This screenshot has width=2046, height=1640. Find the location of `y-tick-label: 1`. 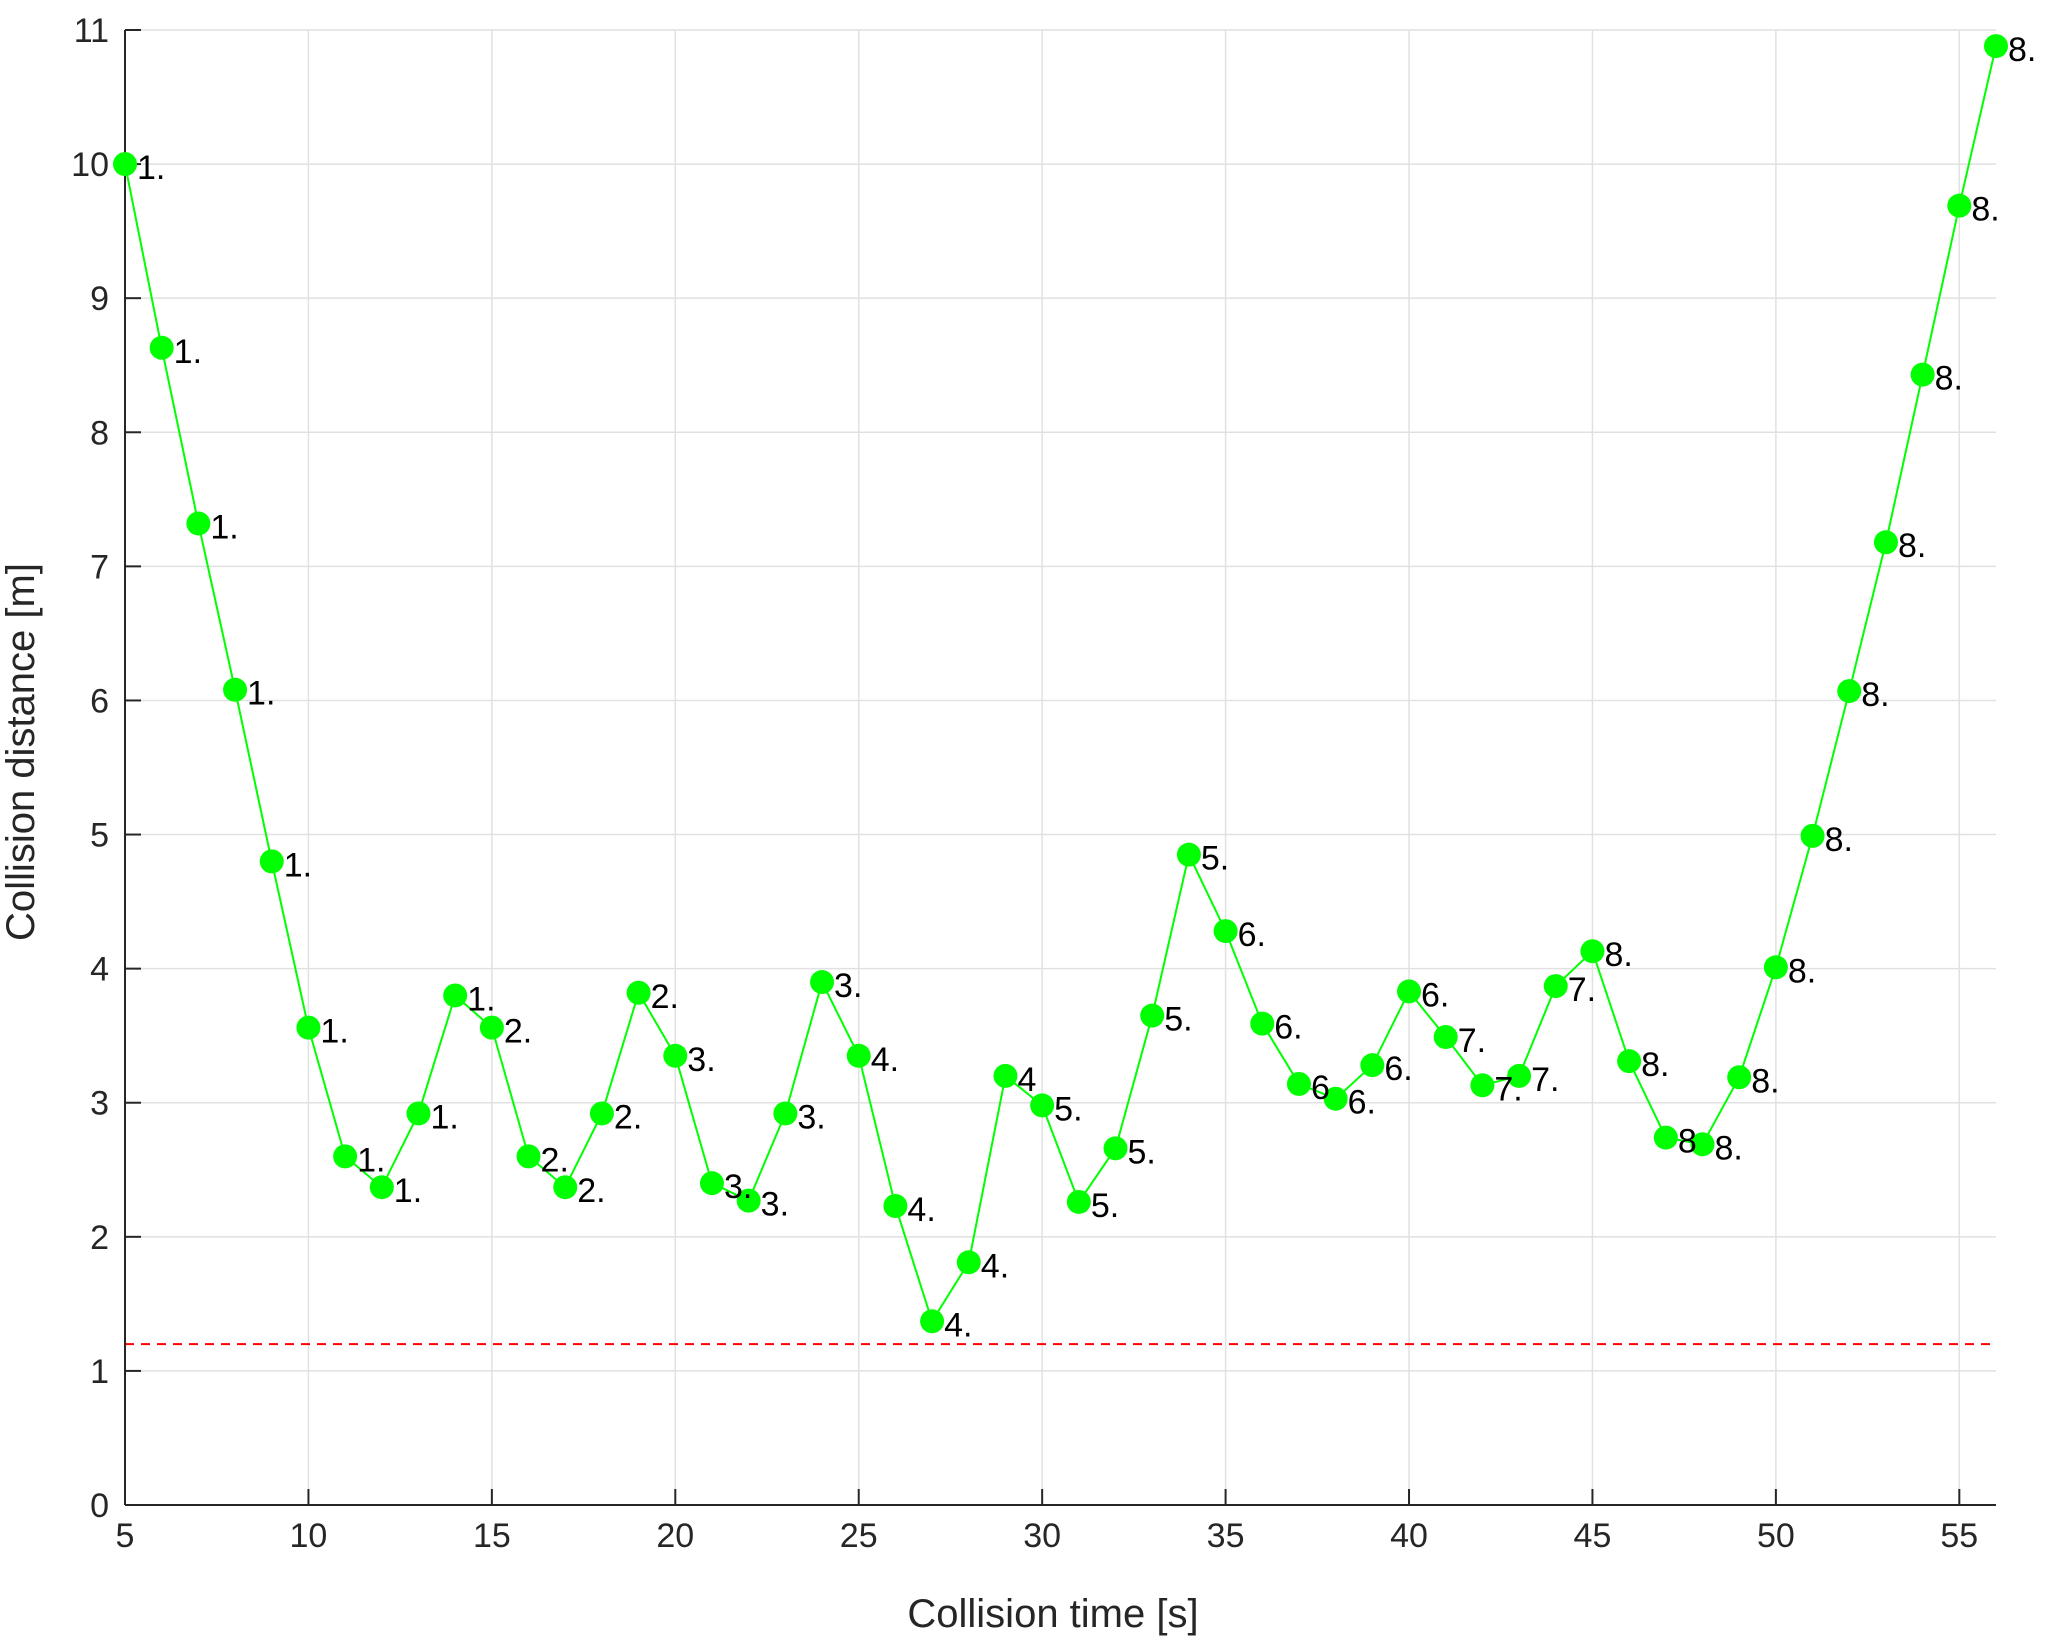

y-tick-label: 1 is located at coordinates (99, 1372).